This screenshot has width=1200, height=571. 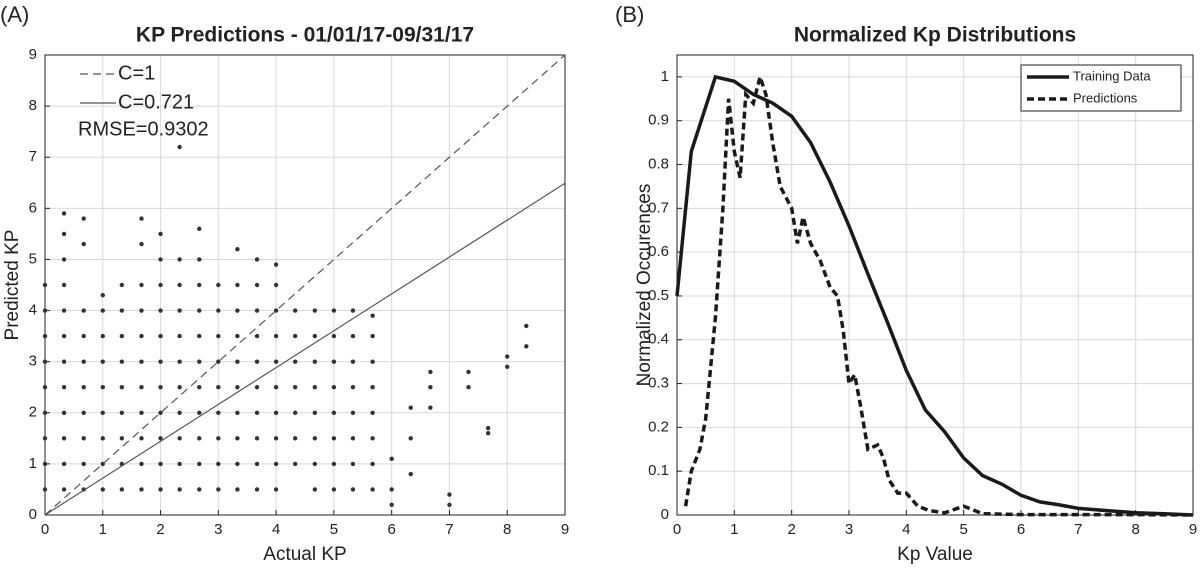 I want to click on x-axis-label: Actual KP, so click(x=304, y=554).